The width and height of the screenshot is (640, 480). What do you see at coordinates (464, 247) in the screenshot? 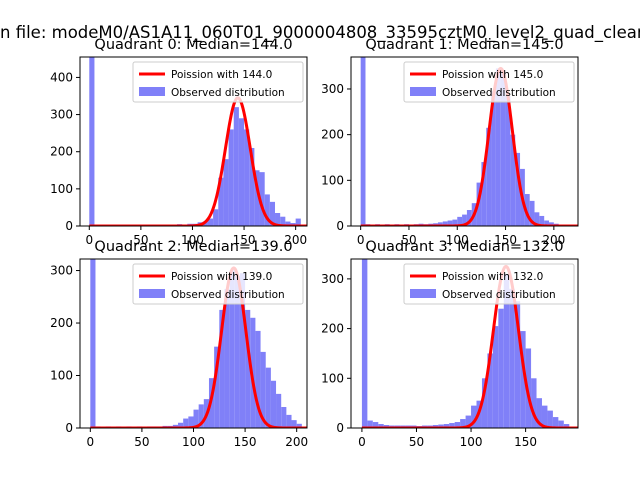
I see `panel-title: Quadrant 3: Median=132.0` at bounding box center [464, 247].